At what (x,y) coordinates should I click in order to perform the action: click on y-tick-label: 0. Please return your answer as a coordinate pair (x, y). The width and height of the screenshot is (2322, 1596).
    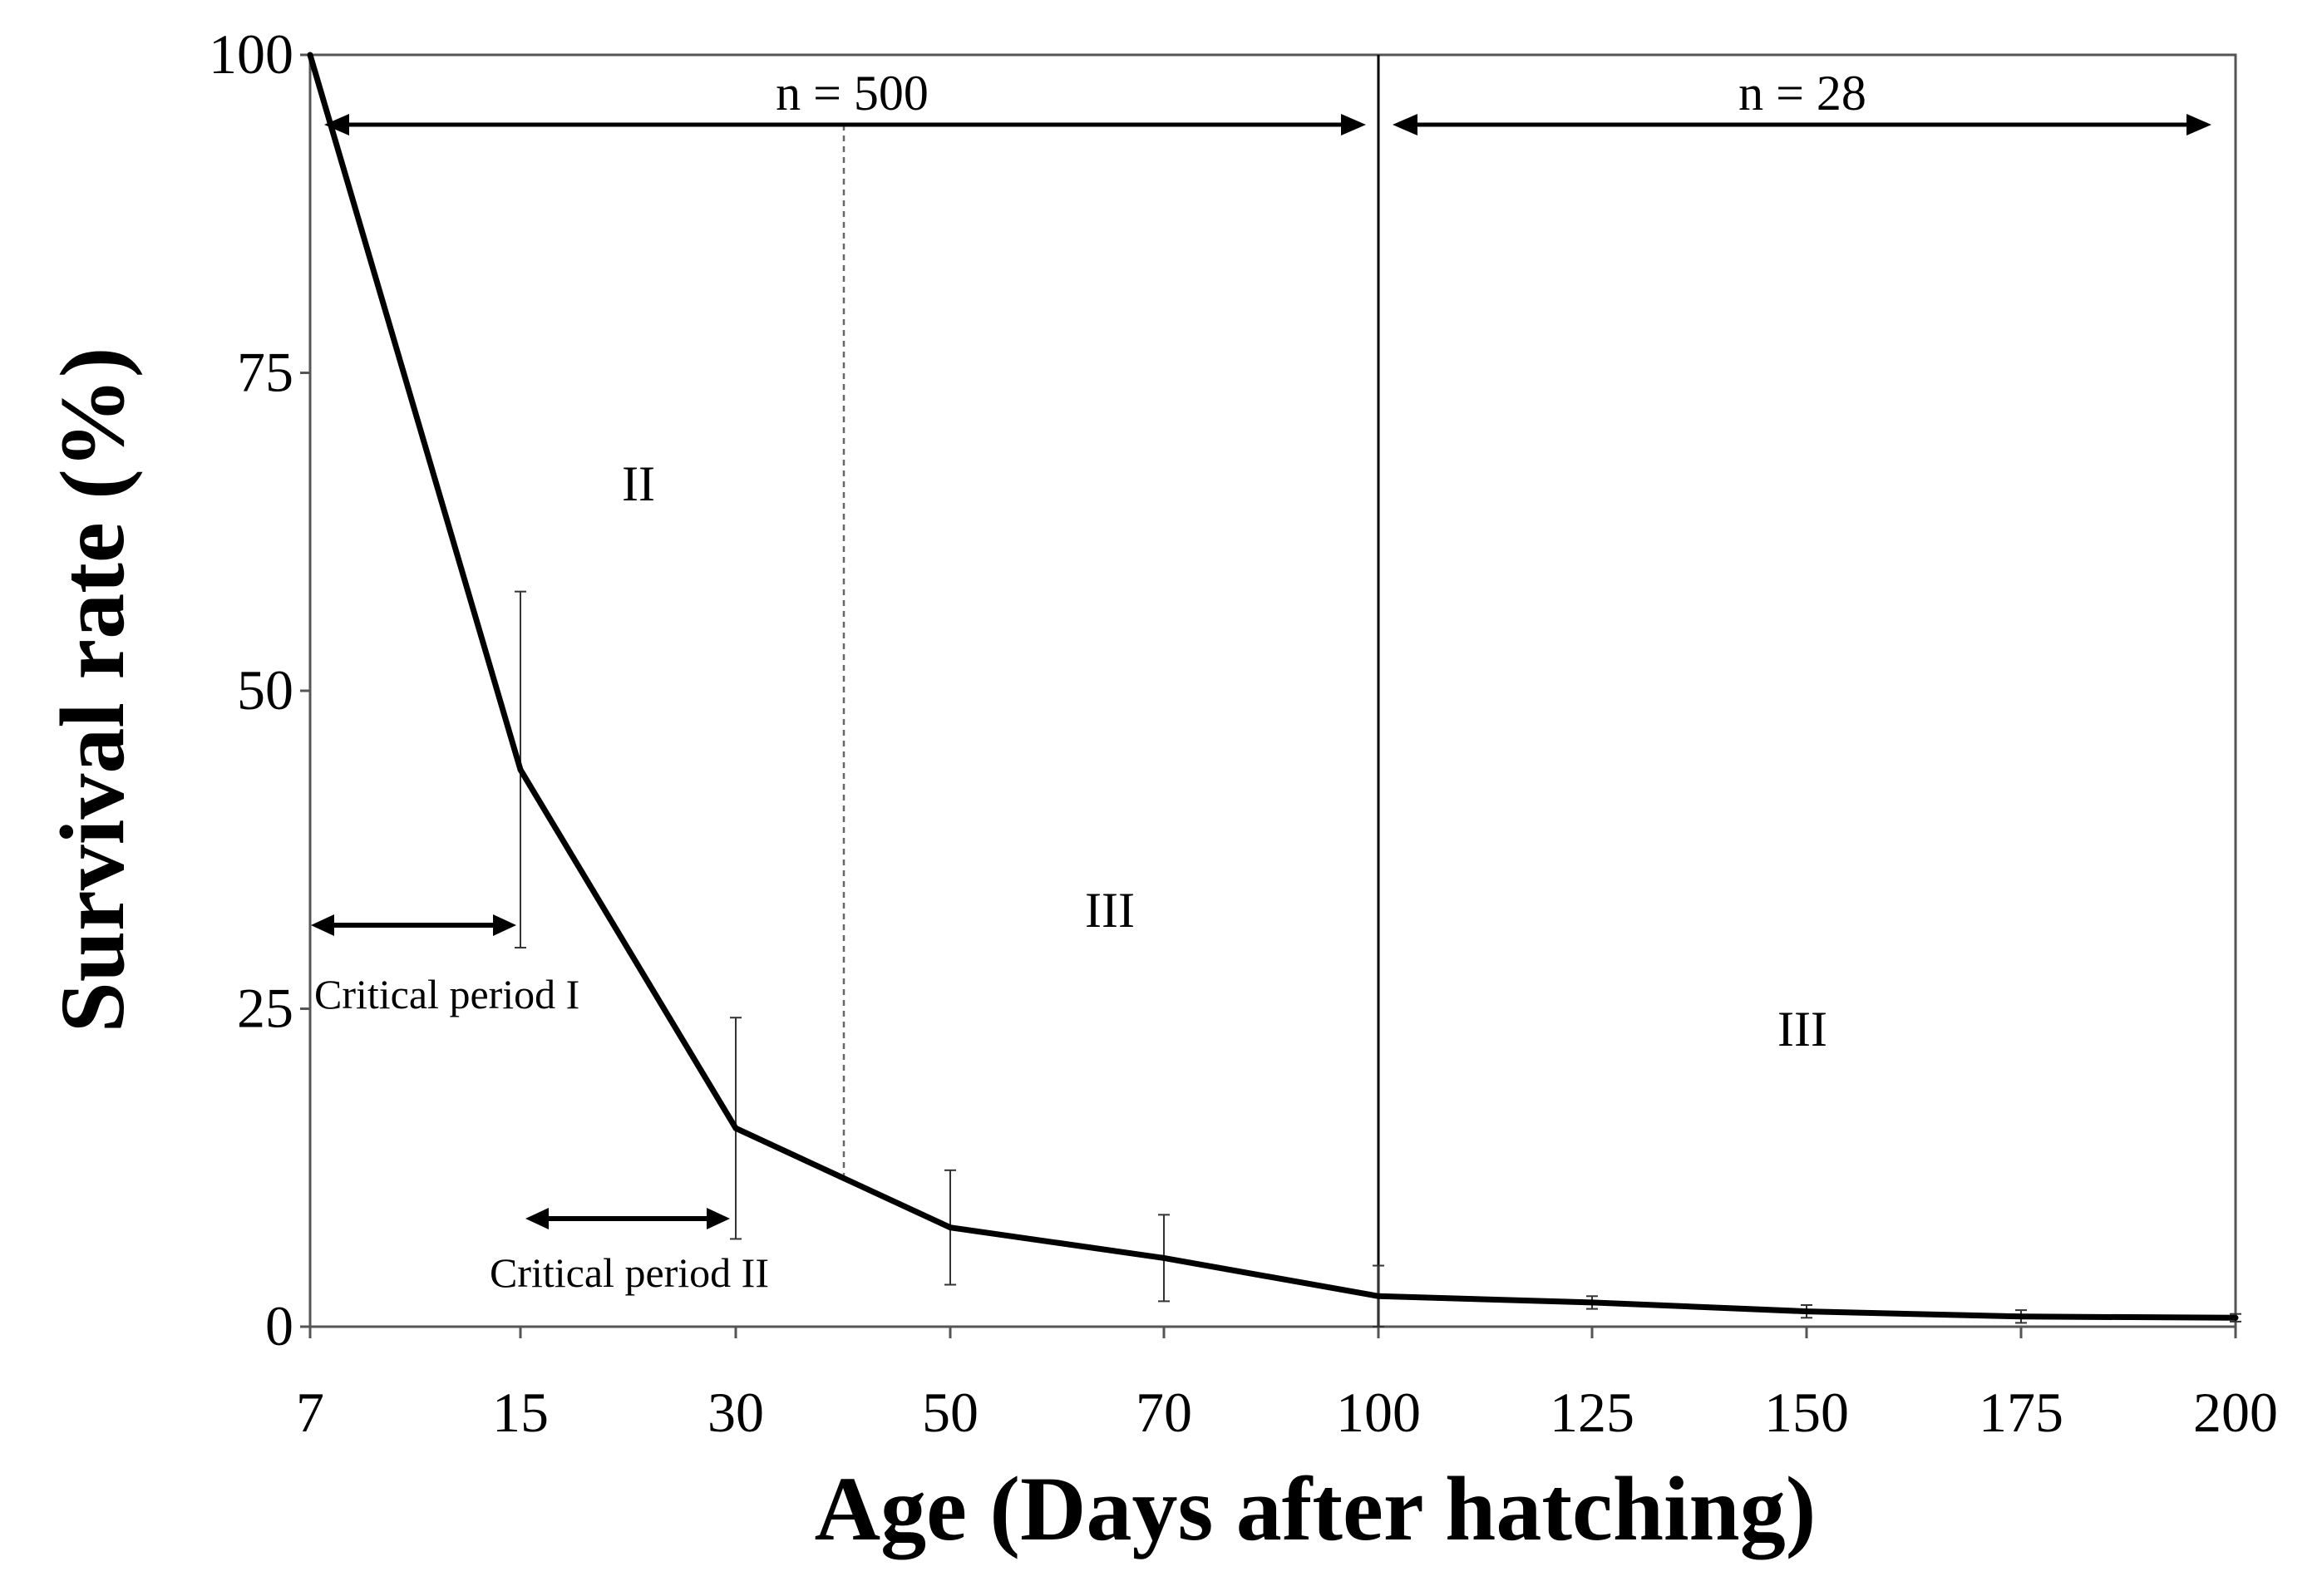
    Looking at the image, I should click on (279, 1325).